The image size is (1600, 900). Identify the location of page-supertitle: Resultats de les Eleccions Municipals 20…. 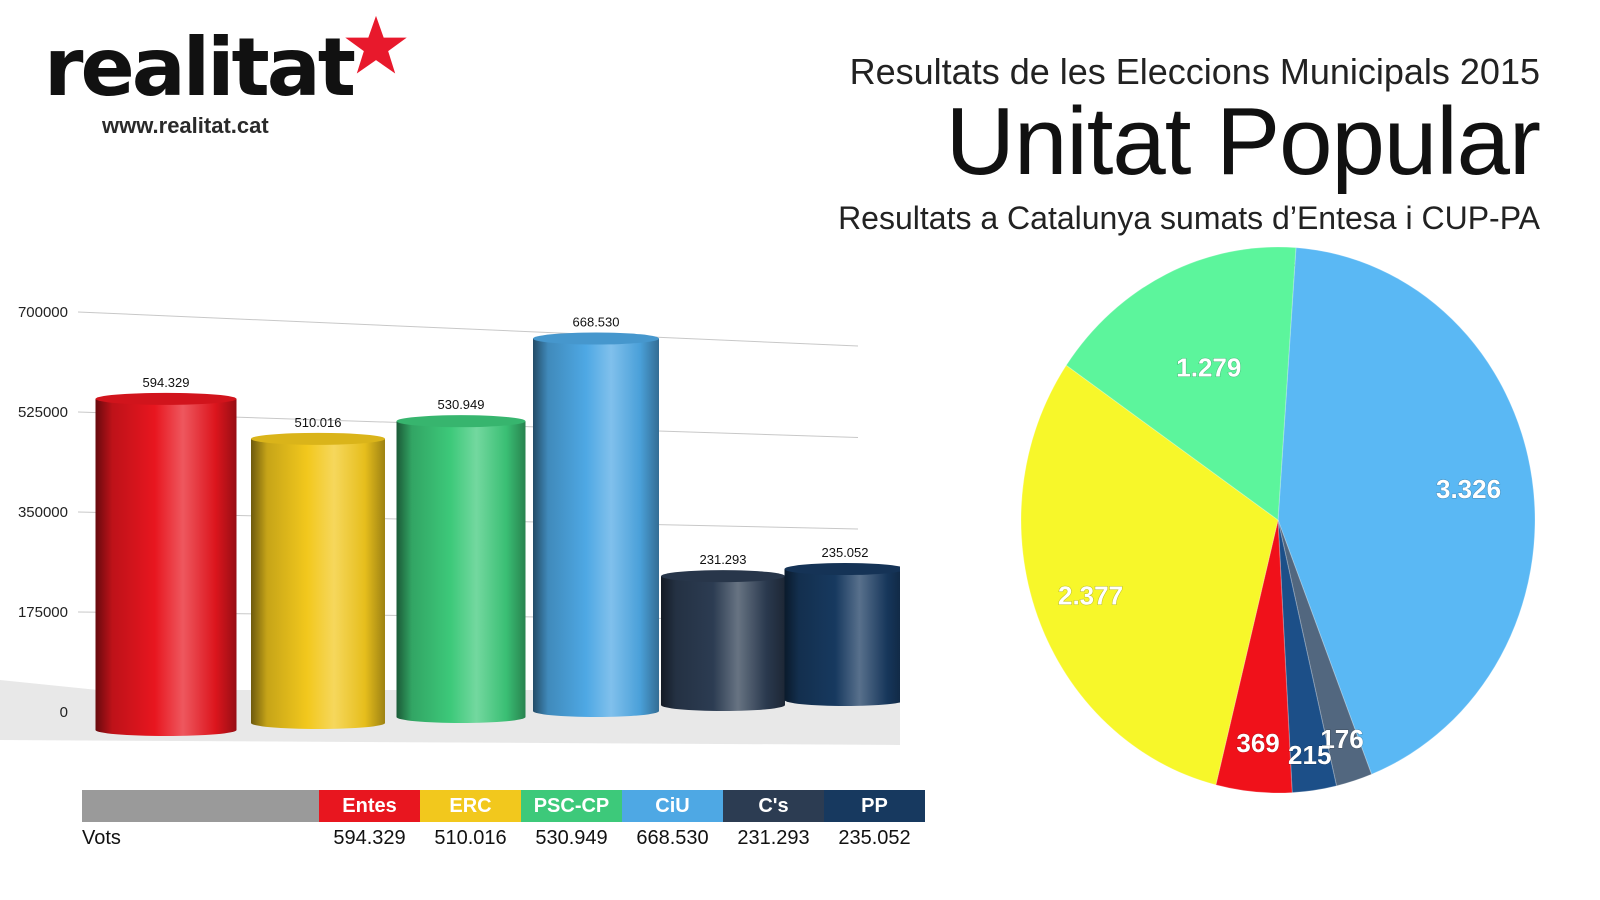
(1194, 71).